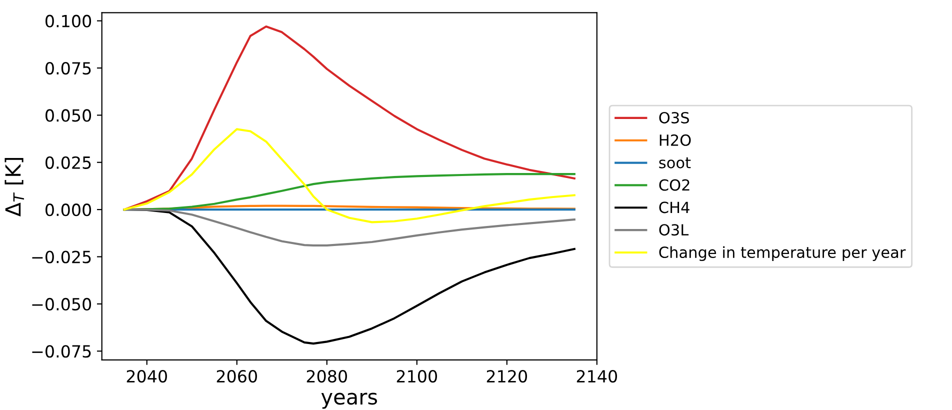 The height and width of the screenshot is (410, 952). What do you see at coordinates (61, 257) in the screenshot?
I see `y-tick-label: −0.025` at bounding box center [61, 257].